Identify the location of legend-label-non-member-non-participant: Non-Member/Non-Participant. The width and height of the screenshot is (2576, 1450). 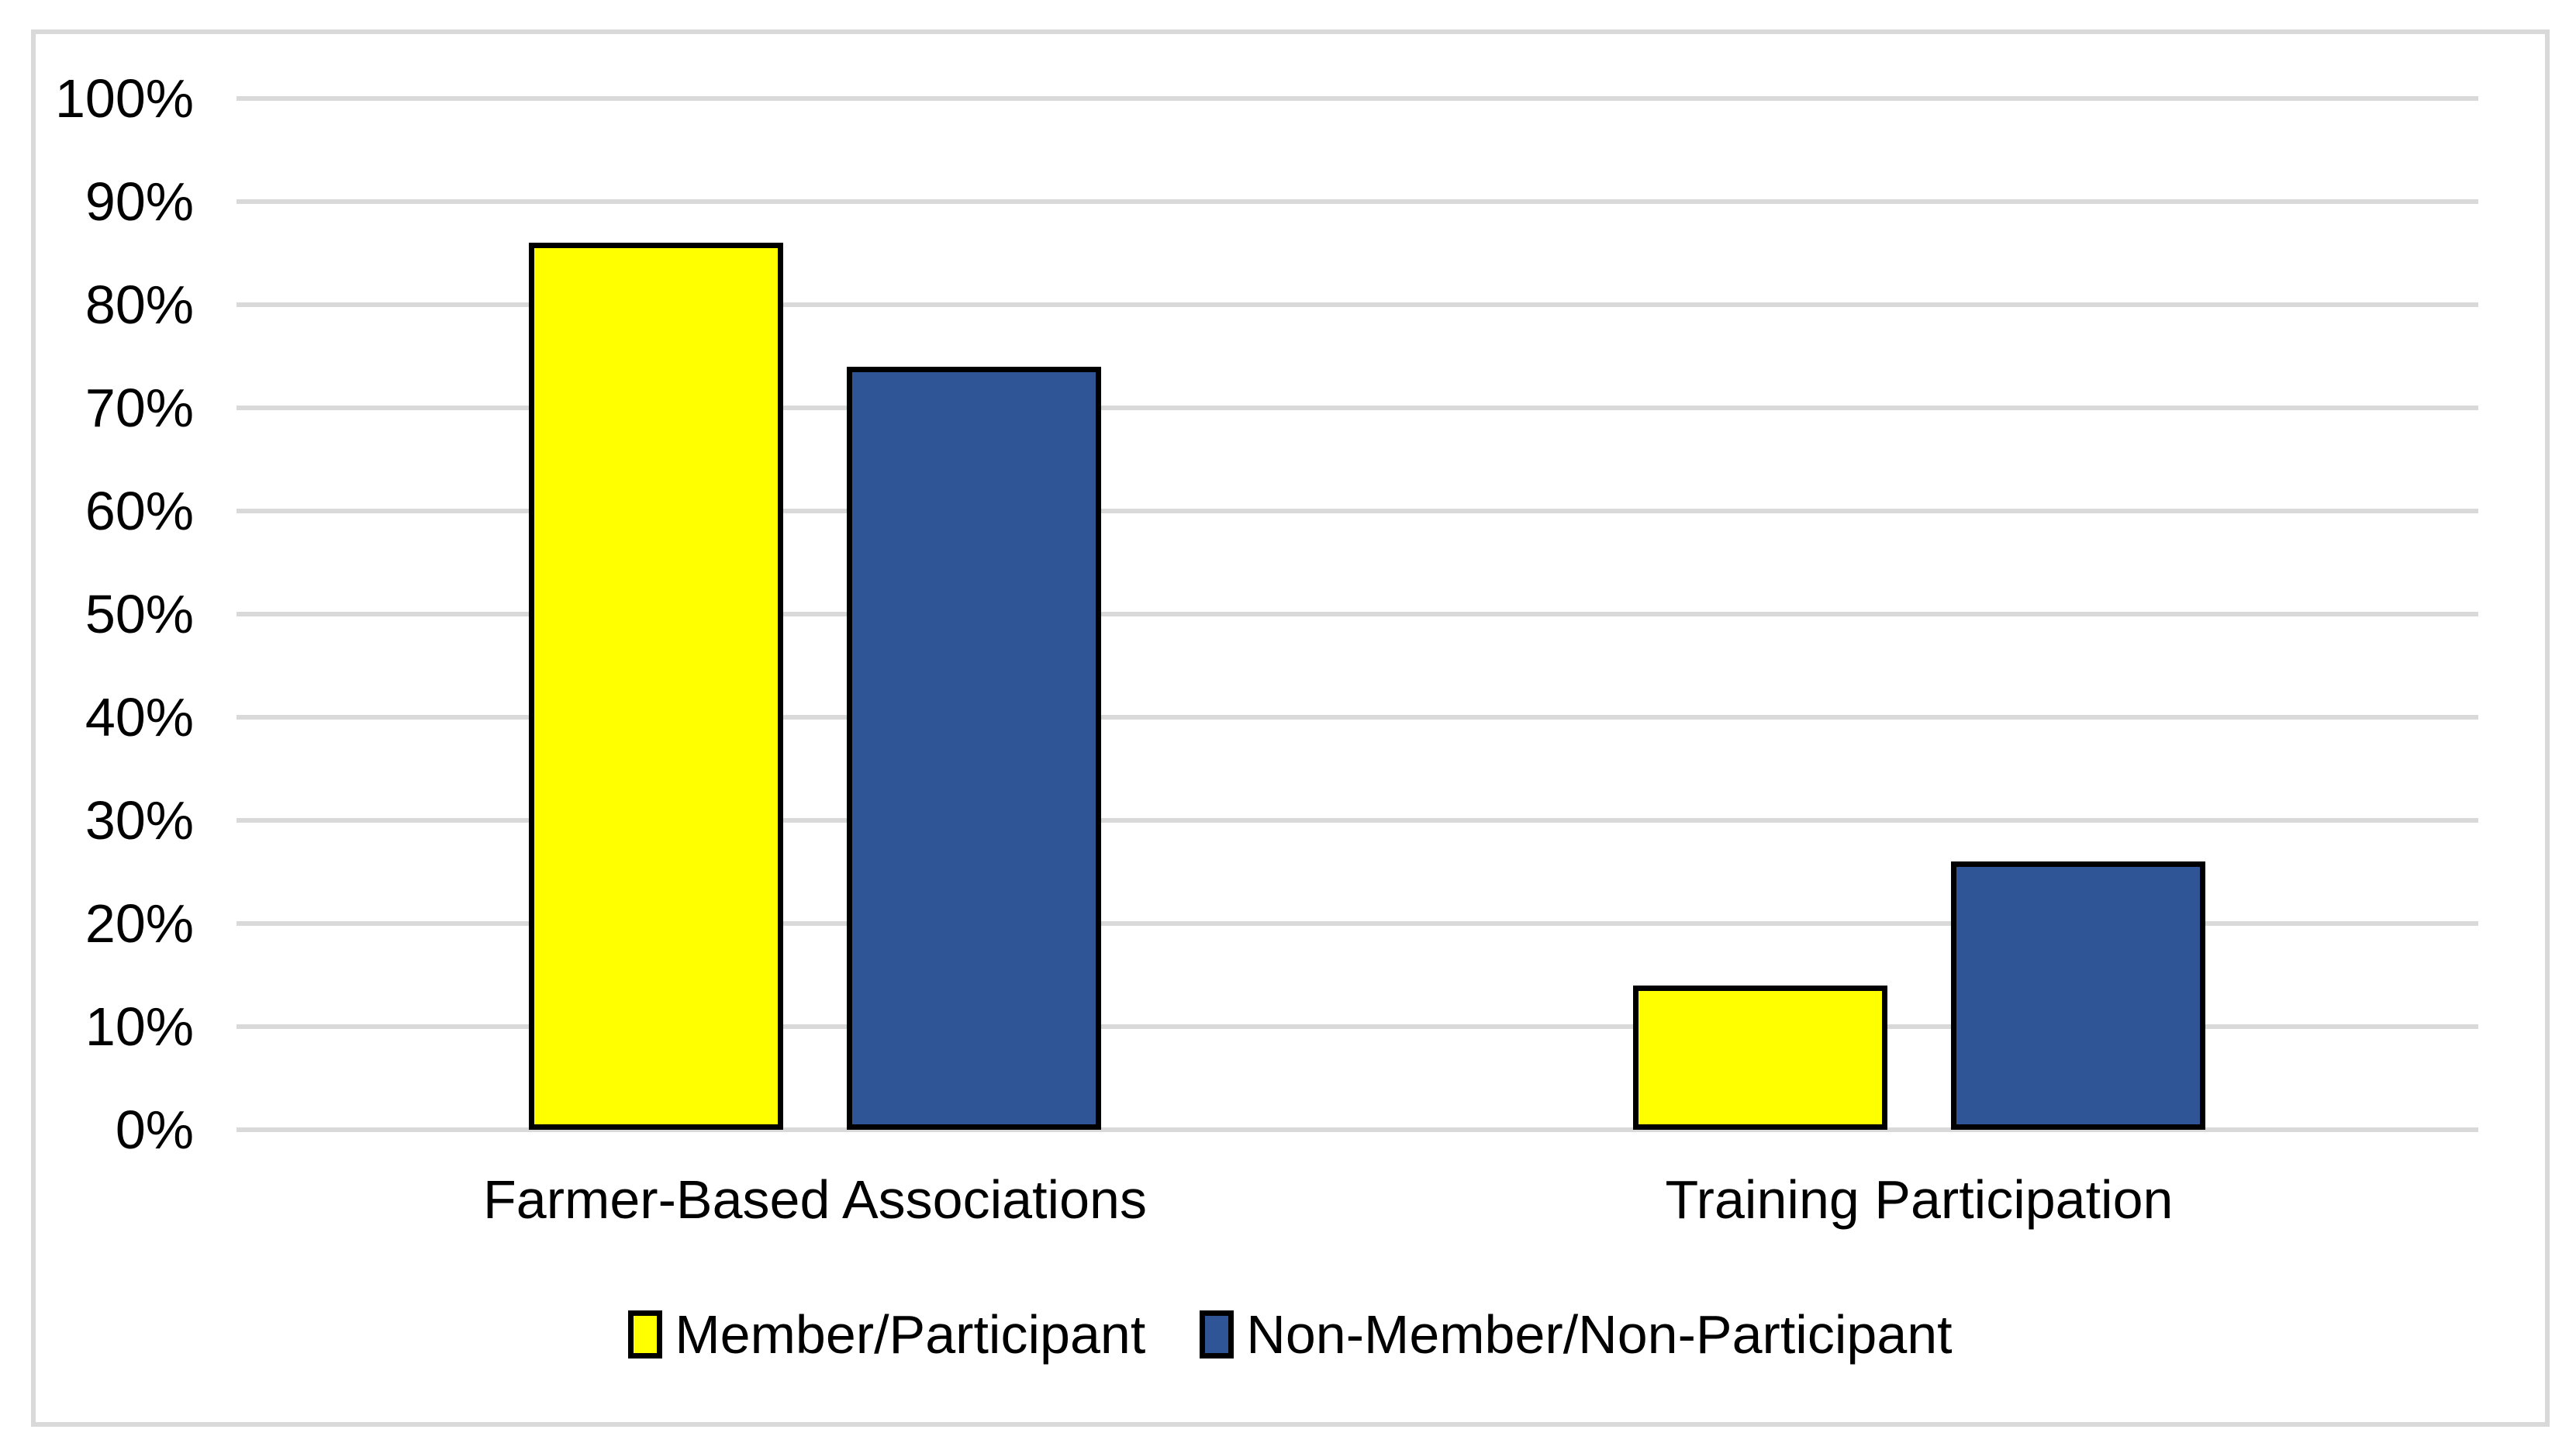
(1600, 1334).